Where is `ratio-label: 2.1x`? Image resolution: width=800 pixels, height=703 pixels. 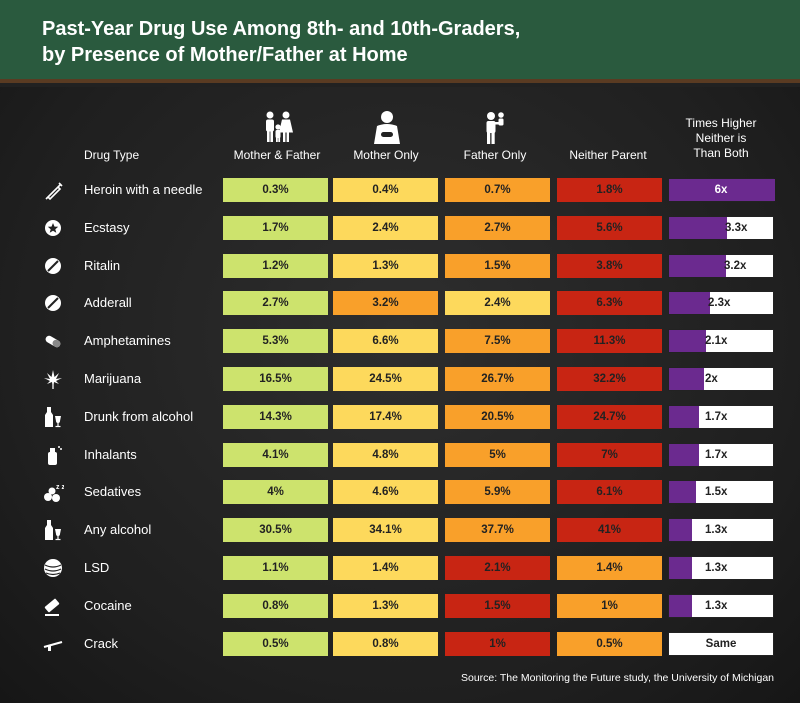 ratio-label: 2.1x is located at coordinates (716, 341).